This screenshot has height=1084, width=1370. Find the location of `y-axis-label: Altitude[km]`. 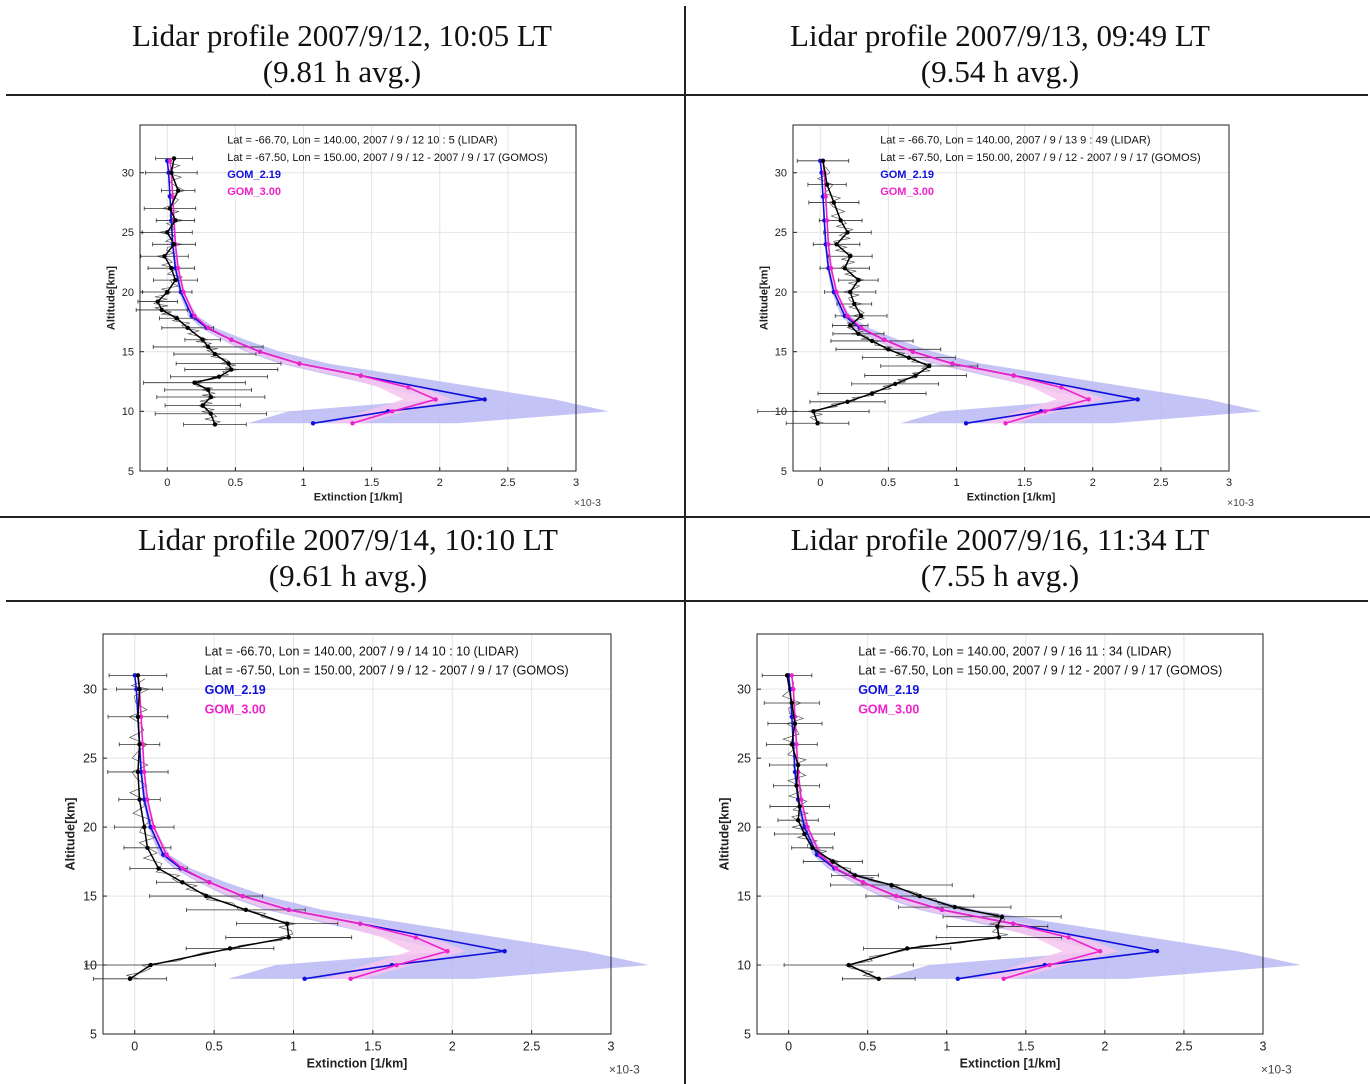

y-axis-label: Altitude[km] is located at coordinates (70, 834).